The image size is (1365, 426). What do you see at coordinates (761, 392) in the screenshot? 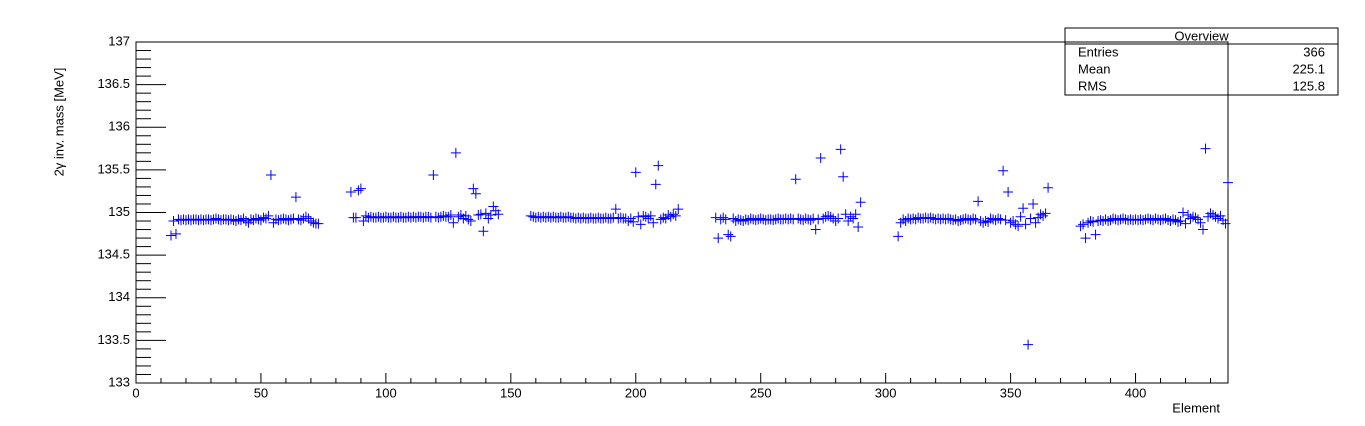
I see `x-tick-label: 250` at bounding box center [761, 392].